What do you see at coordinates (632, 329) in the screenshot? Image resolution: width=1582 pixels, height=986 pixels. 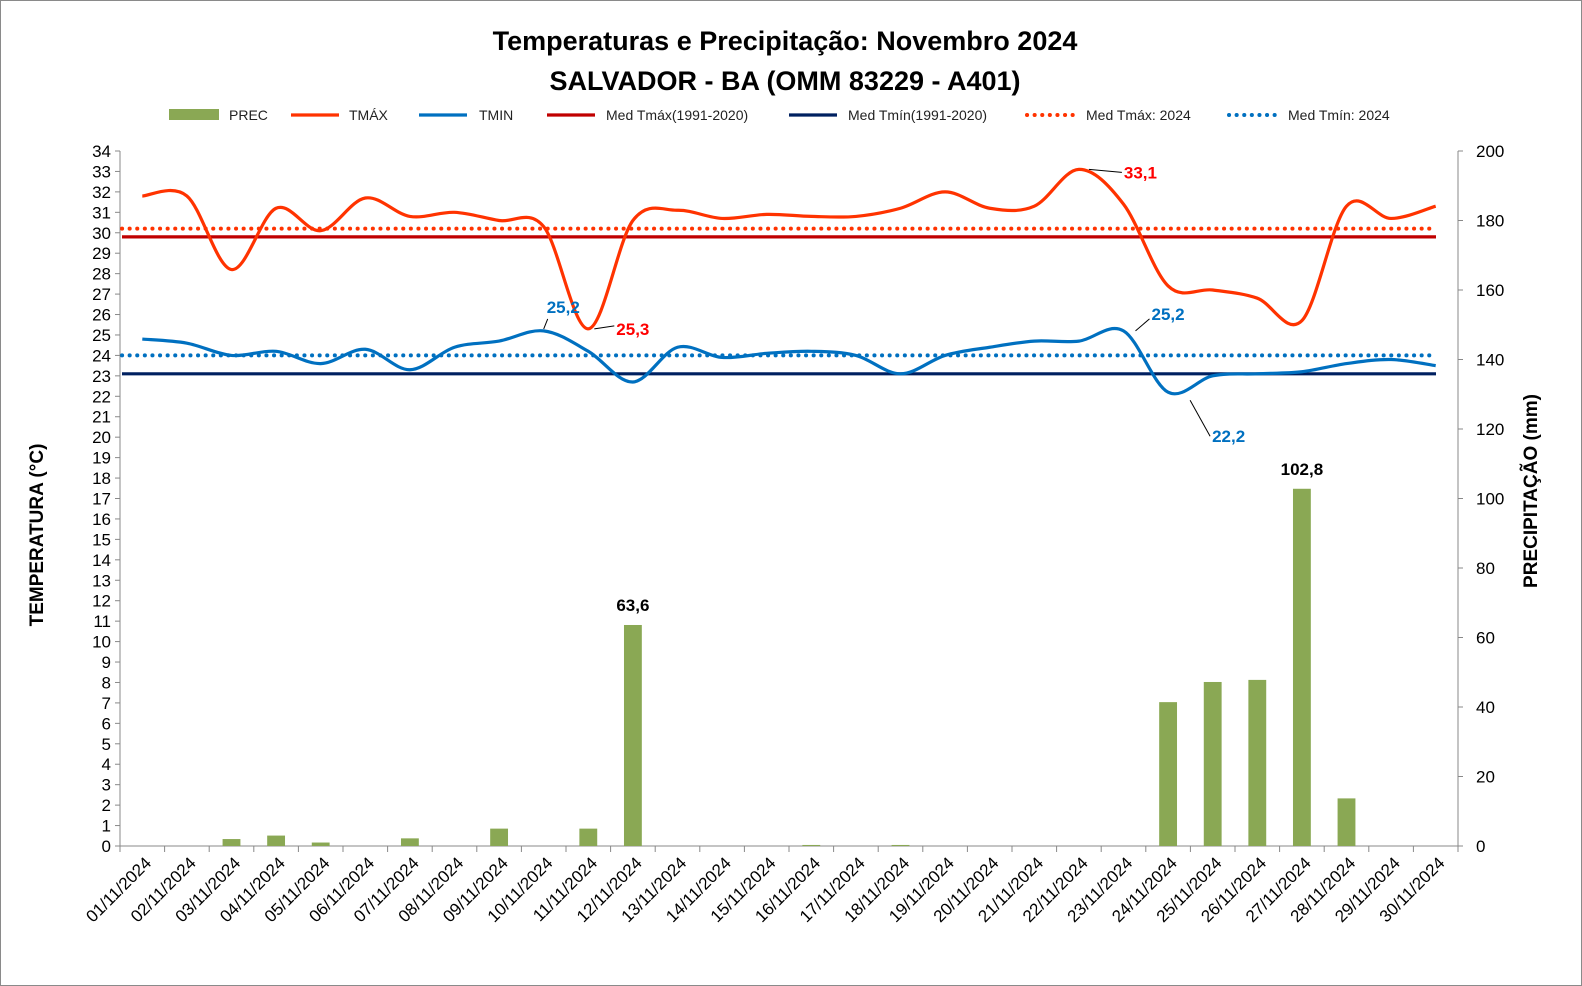 I see `line-data-label: 25,3` at bounding box center [632, 329].